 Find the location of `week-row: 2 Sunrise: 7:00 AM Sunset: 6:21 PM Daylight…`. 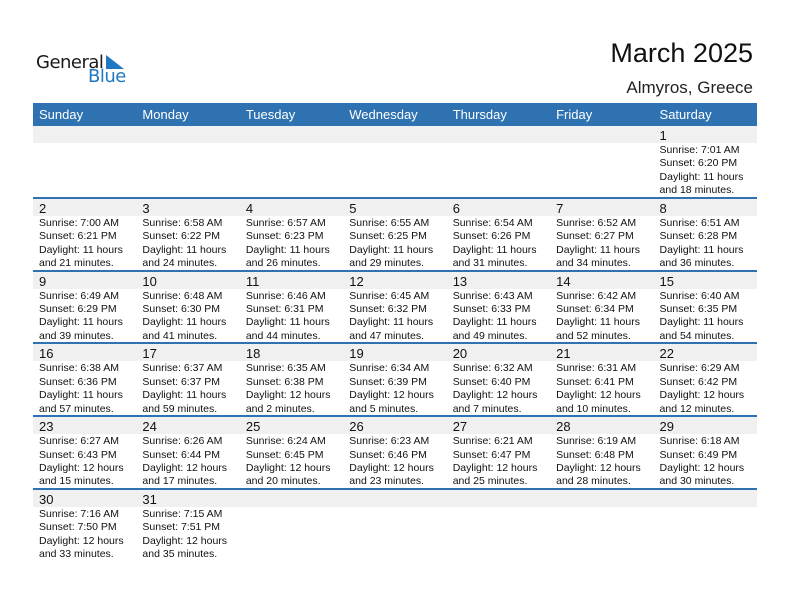

week-row: 2 Sunrise: 7:00 AM Sunset: 6:21 PM Daylight… is located at coordinates (395, 235).